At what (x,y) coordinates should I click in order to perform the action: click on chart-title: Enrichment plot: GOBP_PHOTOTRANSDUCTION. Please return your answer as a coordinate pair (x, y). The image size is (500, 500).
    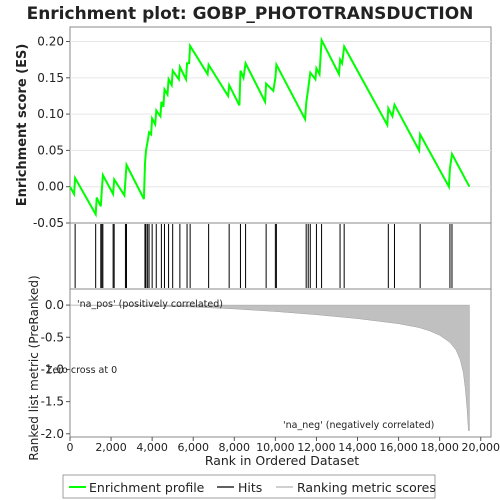
    Looking at the image, I should click on (250, 14).